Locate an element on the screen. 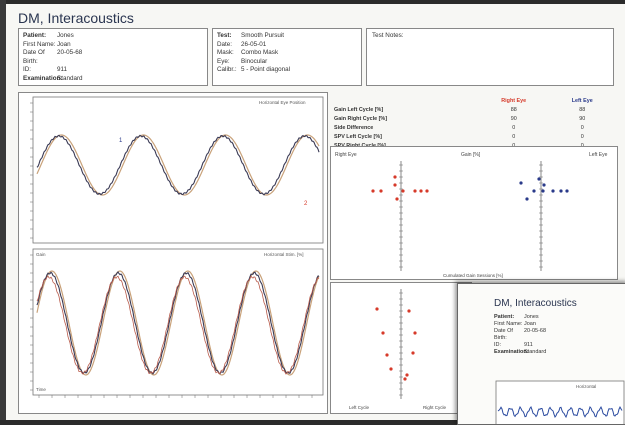 The height and width of the screenshot is (425, 625). report-title: DM, Interacoustics is located at coordinates (76, 18).